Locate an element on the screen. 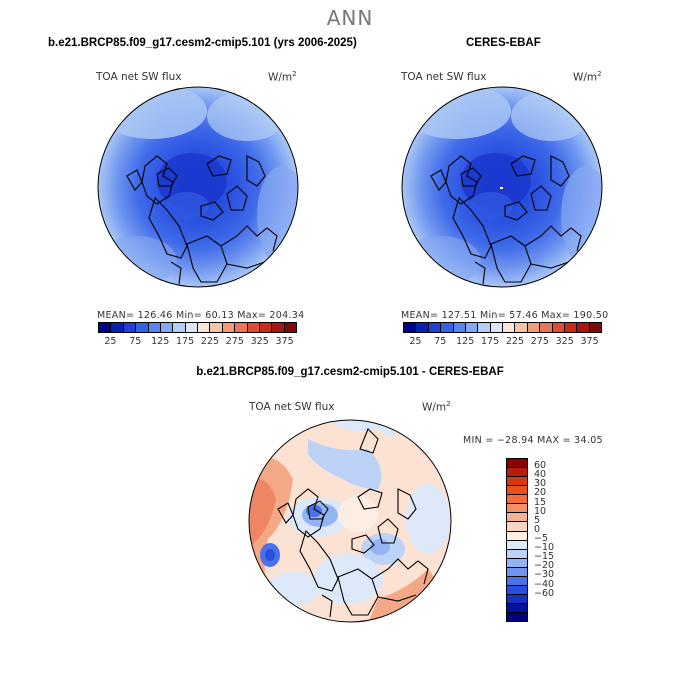 The image size is (700, 700). colorbar-tick-label: −30 is located at coordinates (544, 575).